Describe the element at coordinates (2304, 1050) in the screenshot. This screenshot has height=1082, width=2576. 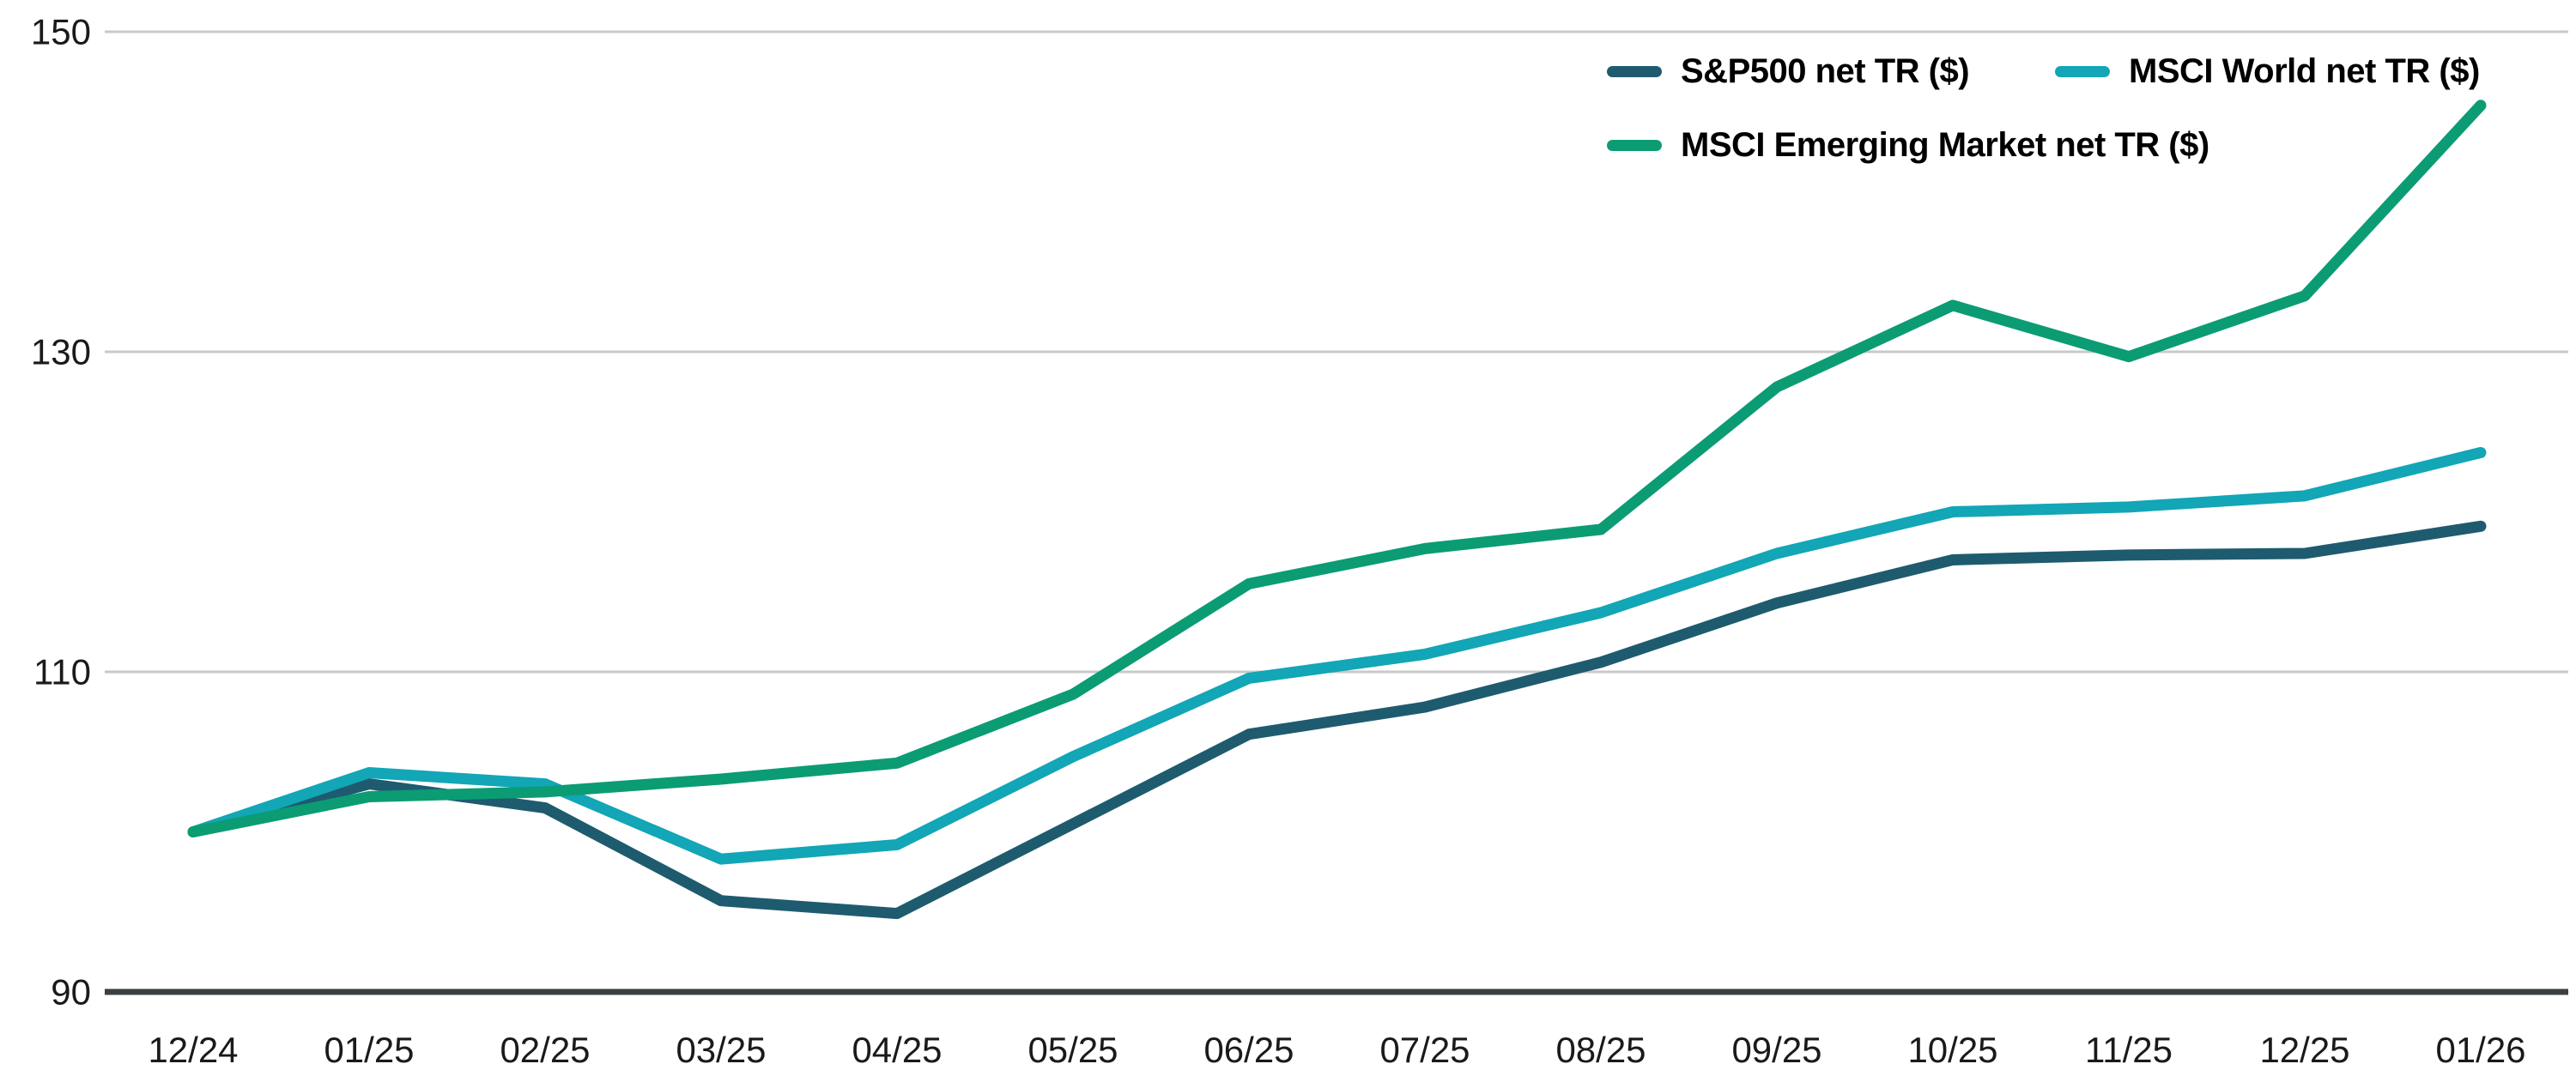
I see `x-tick-label-12-25: 12/25` at that location.